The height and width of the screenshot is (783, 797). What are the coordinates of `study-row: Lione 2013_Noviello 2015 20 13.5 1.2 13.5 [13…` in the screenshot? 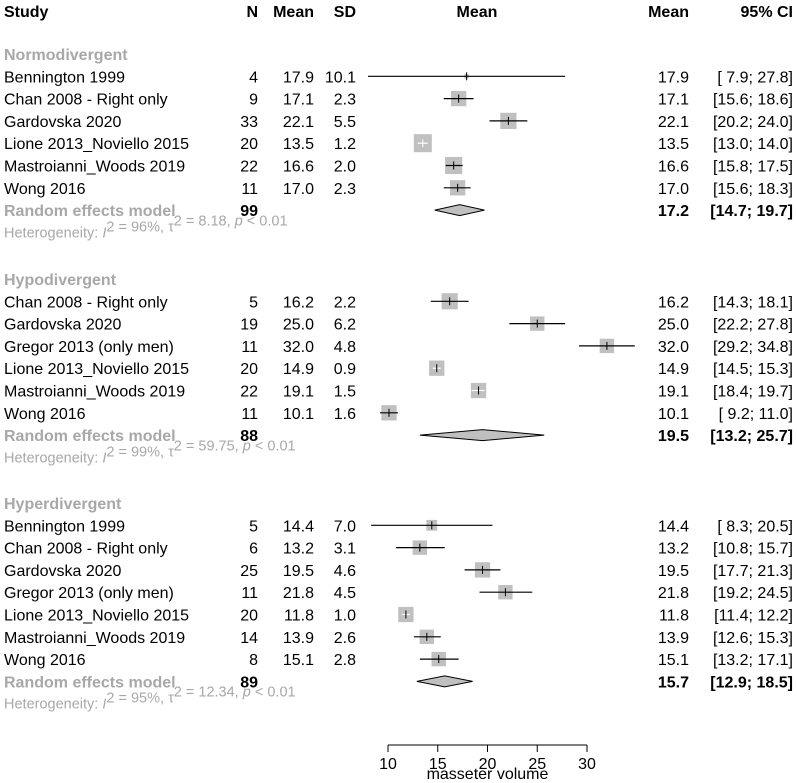 It's located at (398, 143).